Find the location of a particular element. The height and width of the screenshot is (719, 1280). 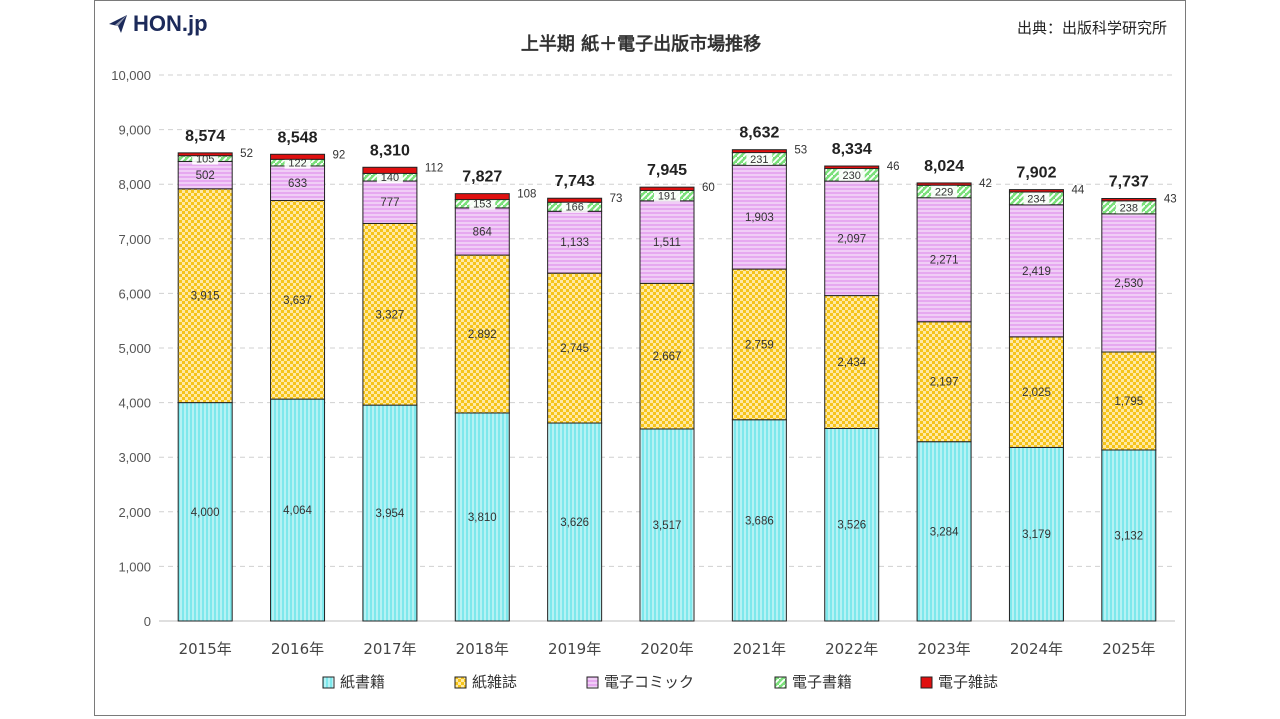

x-tick-label: 2016年 is located at coordinates (297, 649).